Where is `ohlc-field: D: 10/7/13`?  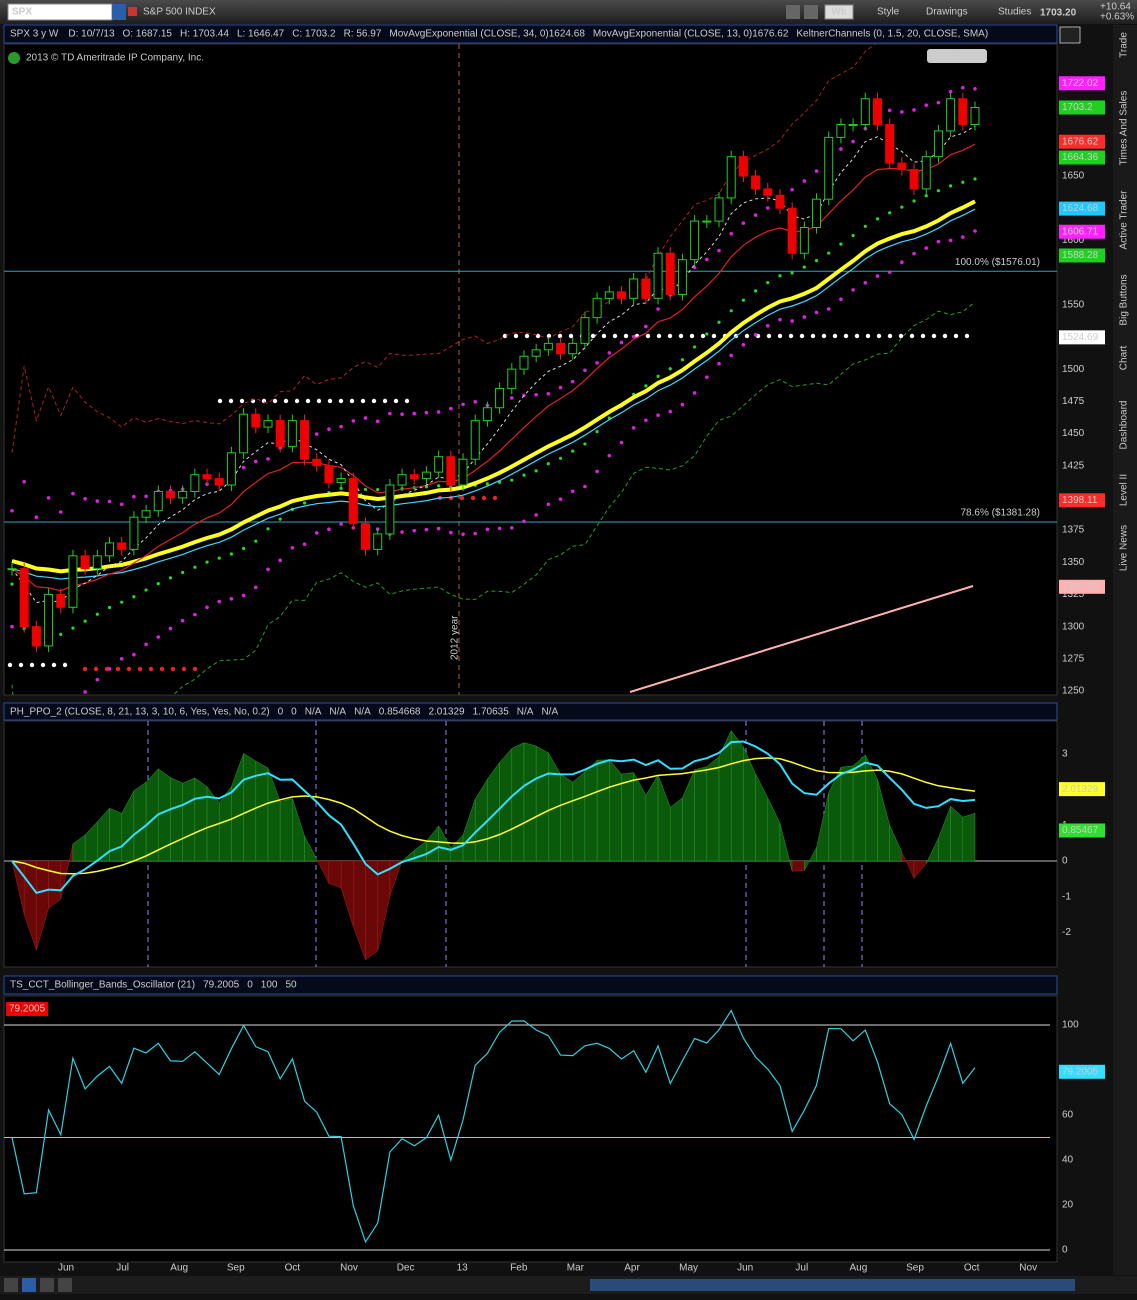 ohlc-field: D: 10/7/13 is located at coordinates (91, 34).